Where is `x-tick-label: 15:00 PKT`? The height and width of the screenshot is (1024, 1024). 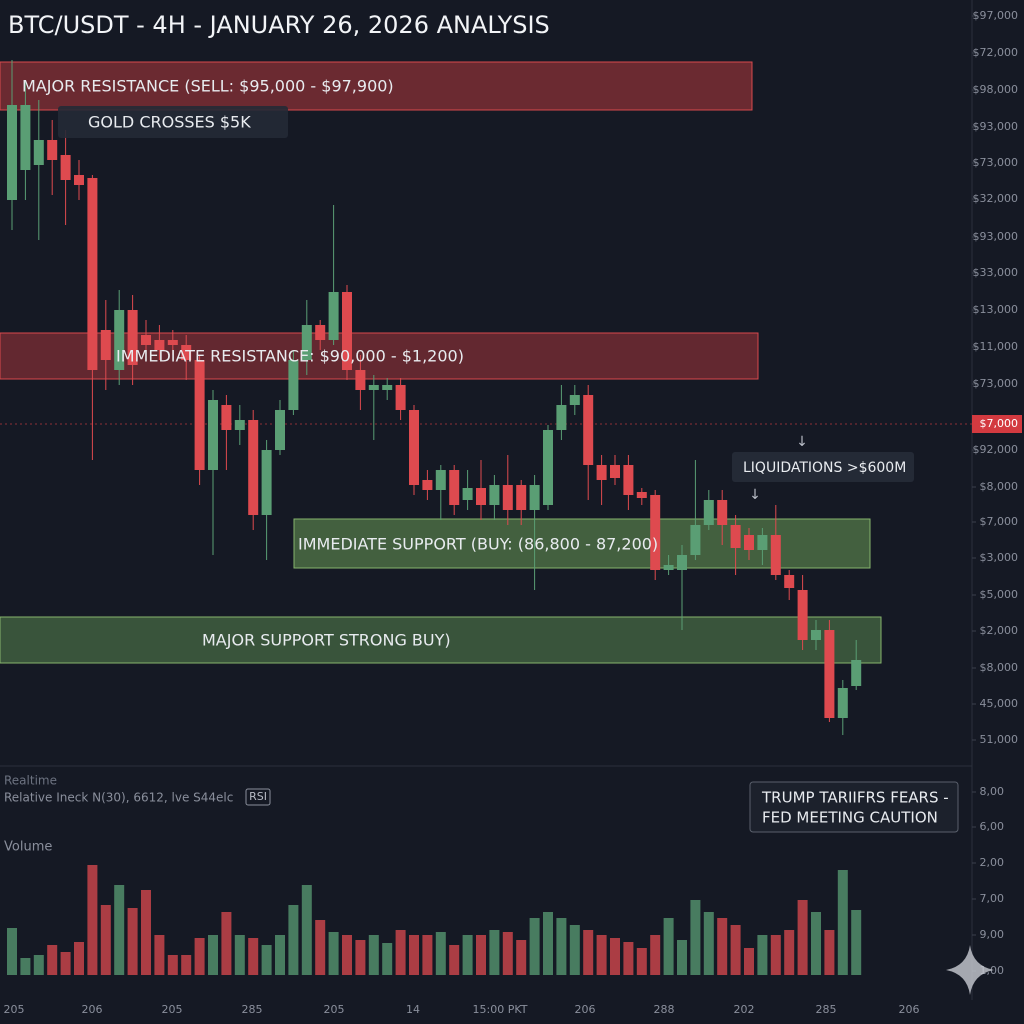 x-tick-label: 15:00 PKT is located at coordinates (500, 1009).